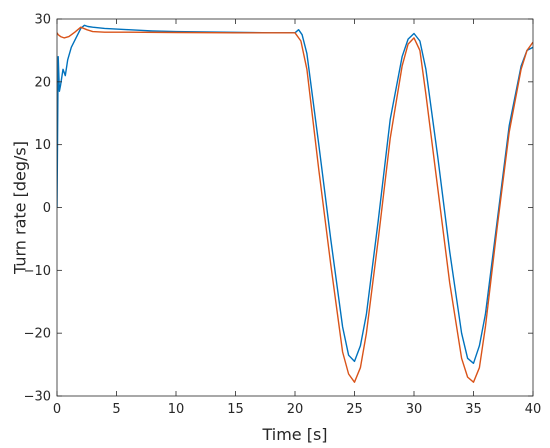 This screenshot has height=448, width=550. I want to click on y-tick-label: 20, so click(42, 82).